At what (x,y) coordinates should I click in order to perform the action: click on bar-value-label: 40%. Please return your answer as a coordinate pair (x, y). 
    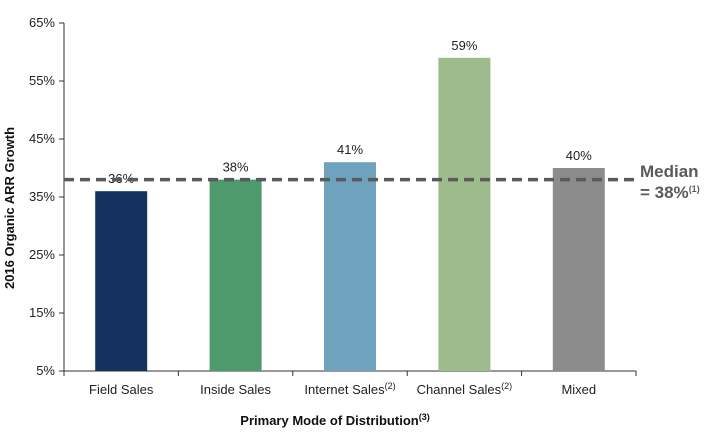
    Looking at the image, I should click on (579, 155).